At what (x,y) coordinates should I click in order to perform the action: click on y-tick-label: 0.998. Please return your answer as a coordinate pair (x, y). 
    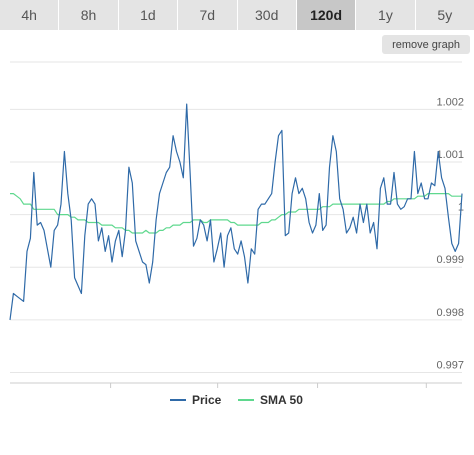
    Looking at the image, I should click on (450, 313).